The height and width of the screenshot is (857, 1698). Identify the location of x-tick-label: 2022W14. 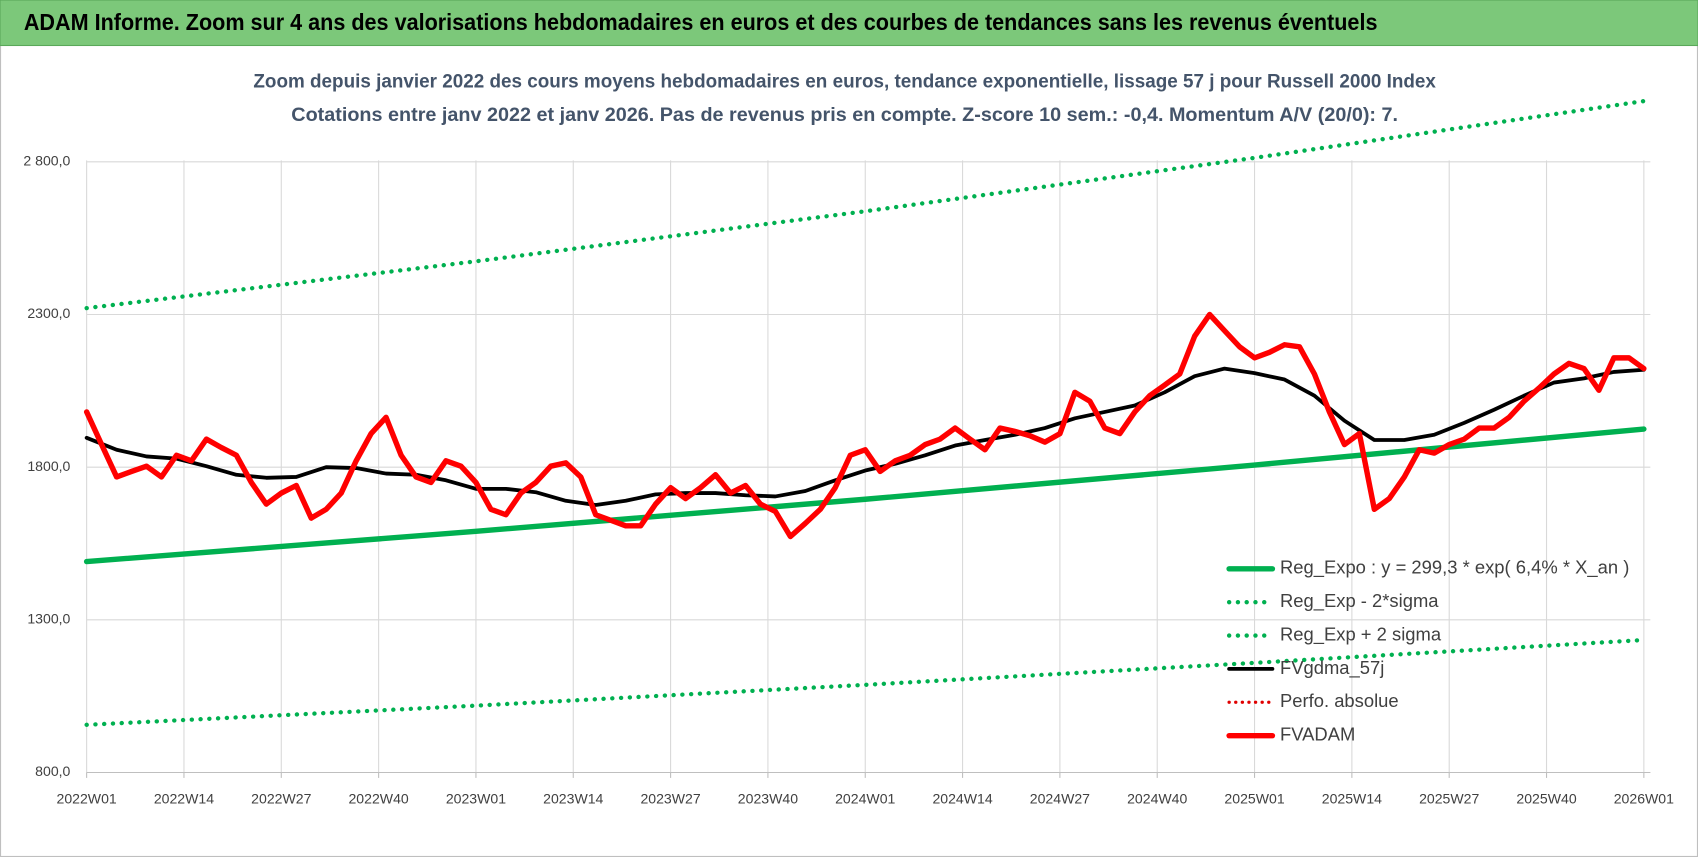
(184, 798).